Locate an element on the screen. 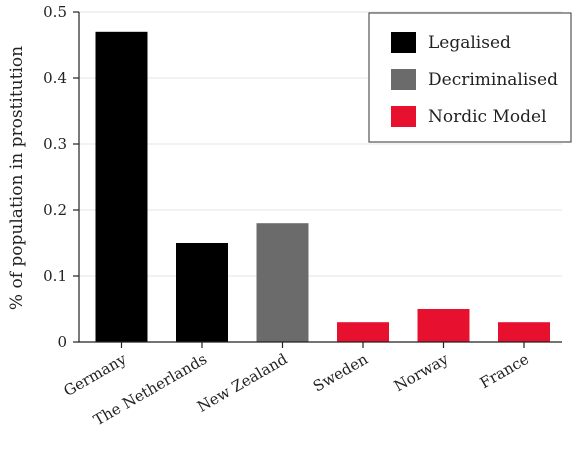 Image resolution: width=578 pixels, height=452 pixels. legend-label: Decriminalised is located at coordinates (493, 80).